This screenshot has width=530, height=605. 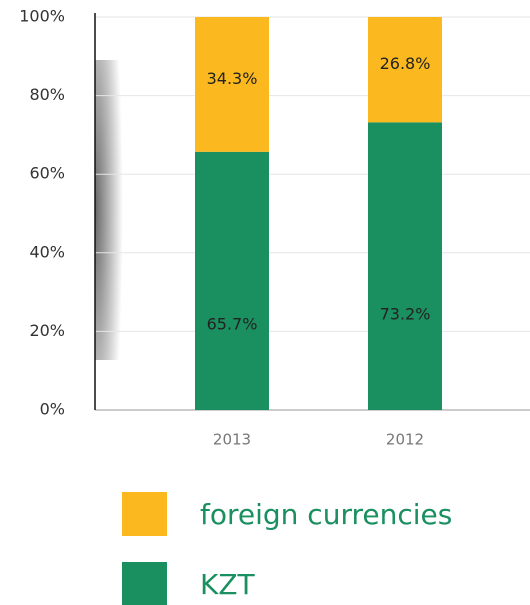 What do you see at coordinates (47, 173) in the screenshot?
I see `y-tick-label: 60%` at bounding box center [47, 173].